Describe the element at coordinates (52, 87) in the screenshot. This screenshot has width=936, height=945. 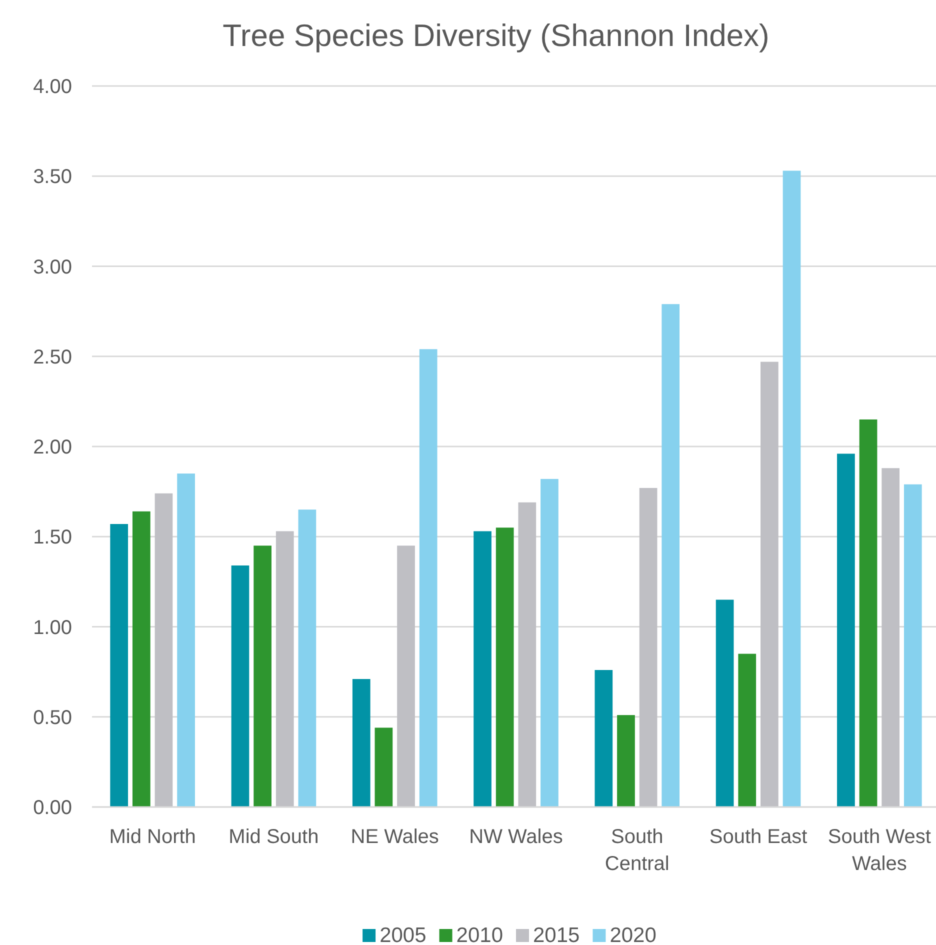
I see `y-tick-label: 4.00` at that location.